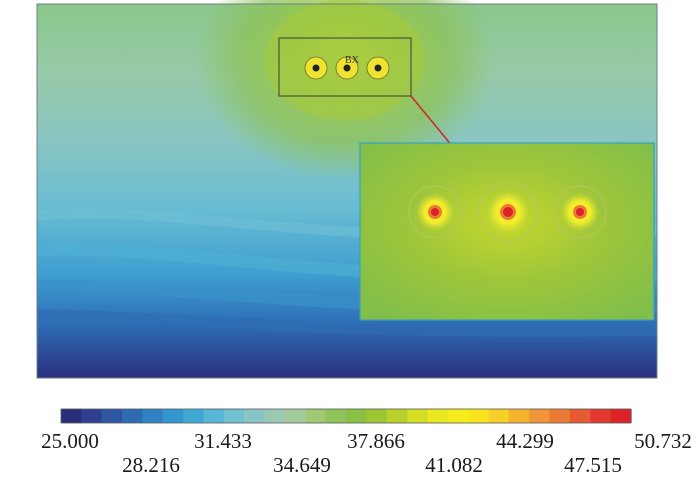  I want to click on colorbar-label-37866: 37.866, so click(376, 441).